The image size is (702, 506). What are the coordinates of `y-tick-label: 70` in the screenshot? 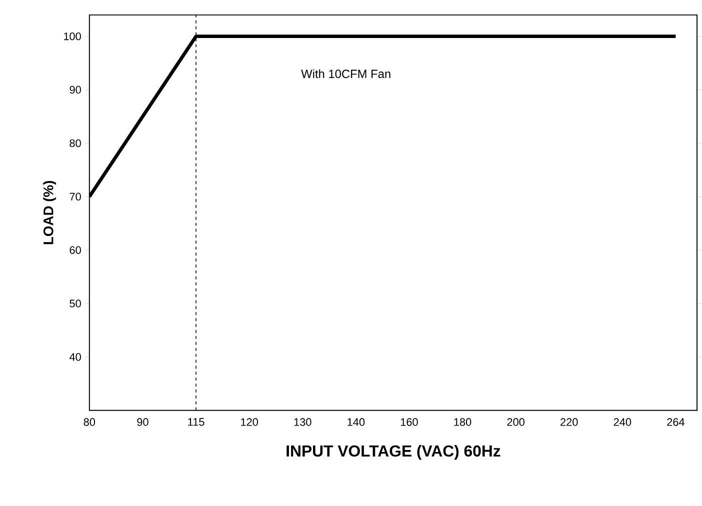 It's located at (75, 196).